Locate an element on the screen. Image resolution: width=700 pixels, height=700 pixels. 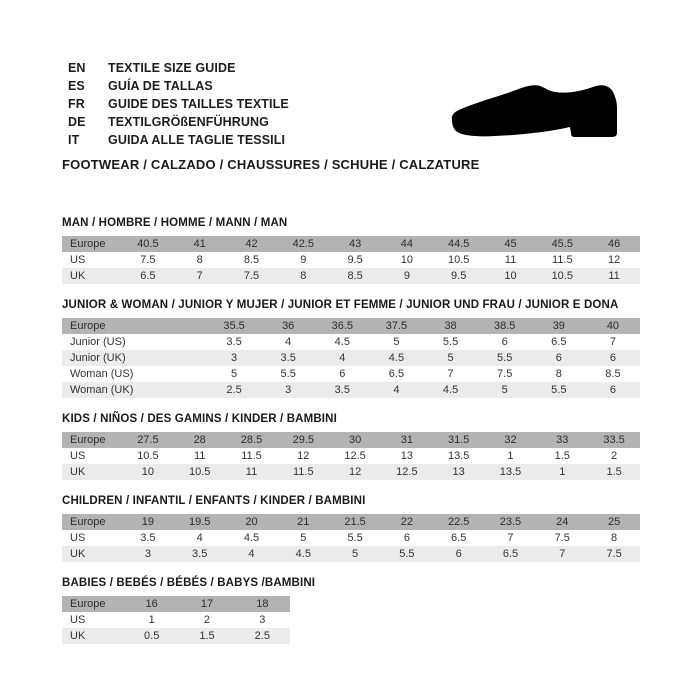
size-cell: 37.5 is located at coordinates (396, 326).